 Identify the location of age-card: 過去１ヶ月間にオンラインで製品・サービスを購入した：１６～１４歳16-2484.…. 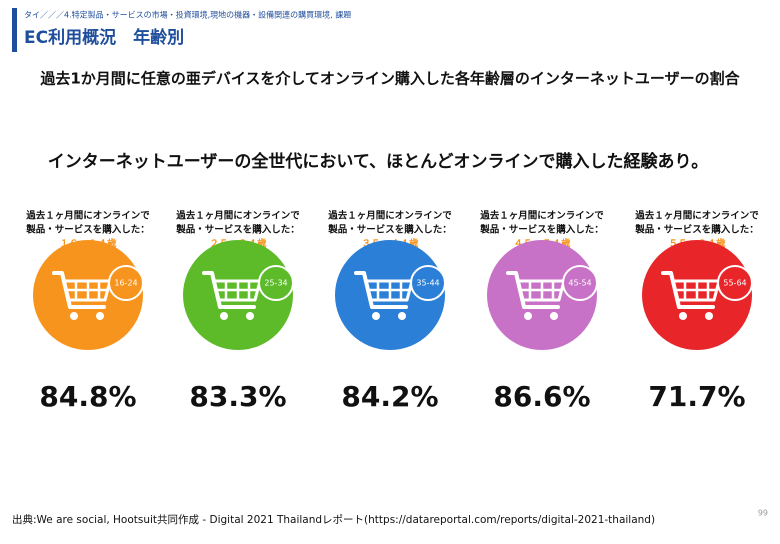
(87, 312).